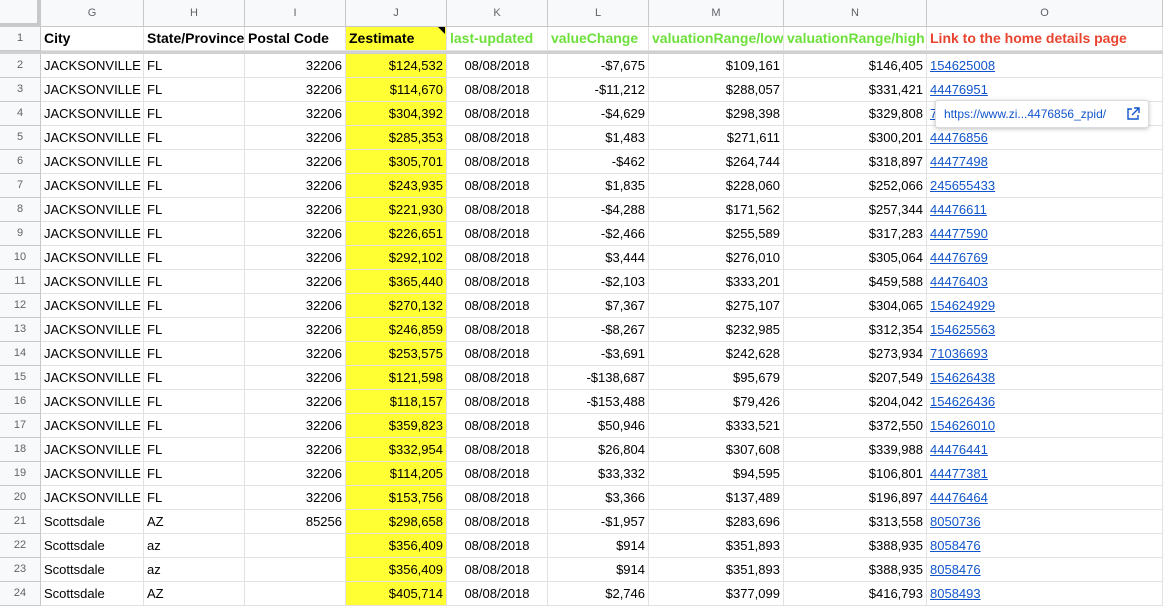 Image resolution: width=1163 pixels, height=611 pixels. I want to click on cell-low: $228,060, so click(716, 186).